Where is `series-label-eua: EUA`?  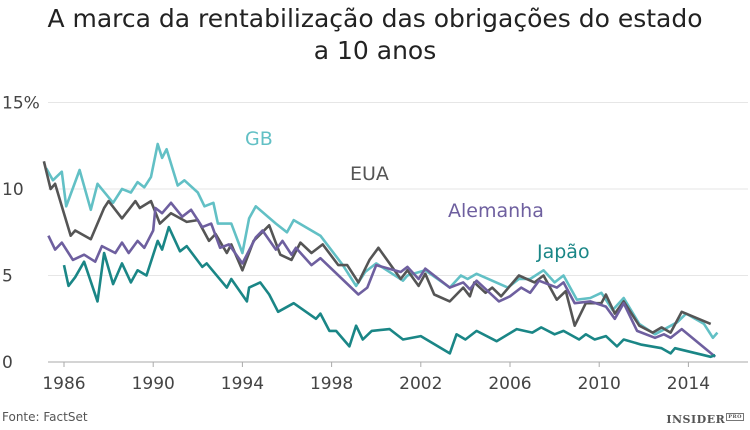 series-label-eua: EUA is located at coordinates (369, 174).